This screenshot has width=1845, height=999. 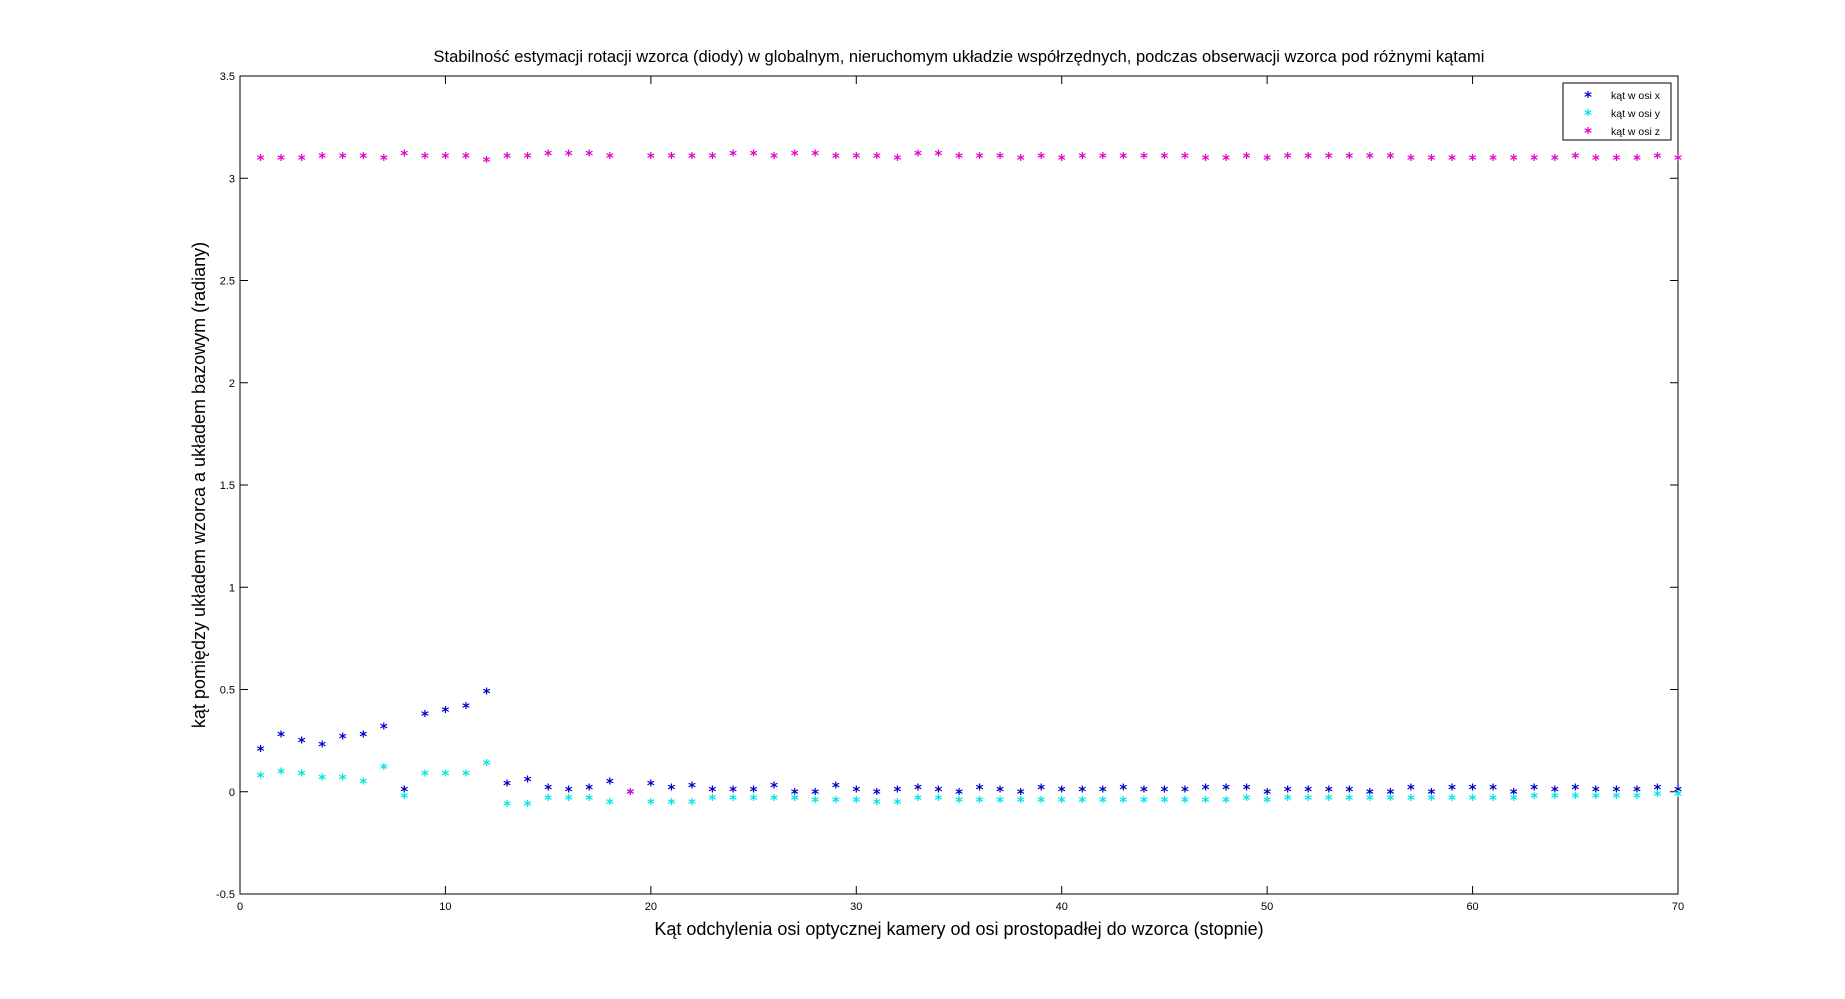 What do you see at coordinates (227, 77) in the screenshot?
I see `y-tick-label: 3.5` at bounding box center [227, 77].